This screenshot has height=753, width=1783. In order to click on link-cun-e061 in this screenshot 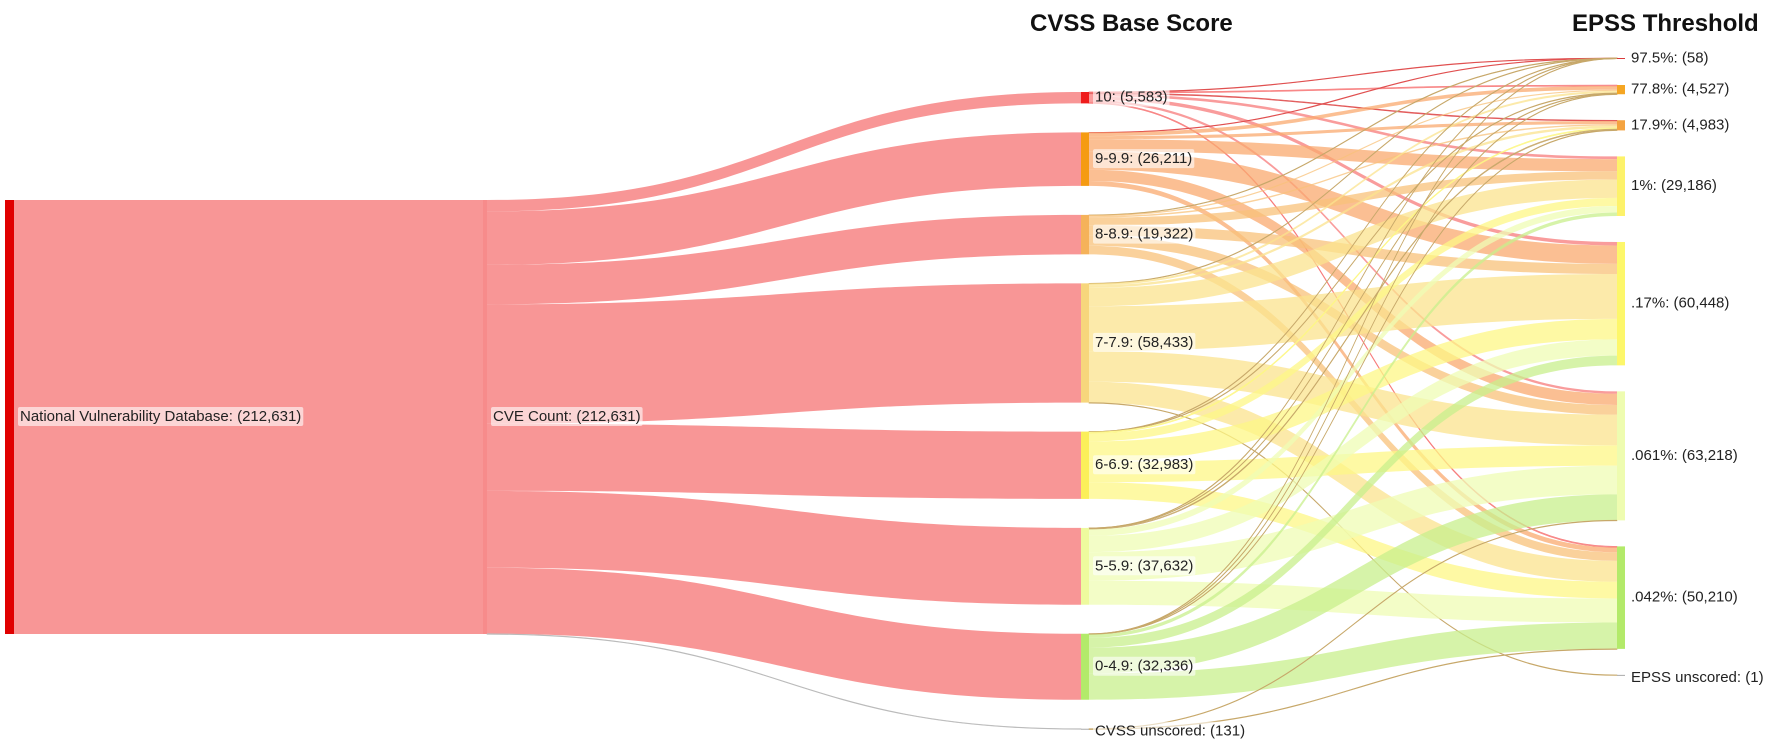, I will do `click(1353, 624)`.